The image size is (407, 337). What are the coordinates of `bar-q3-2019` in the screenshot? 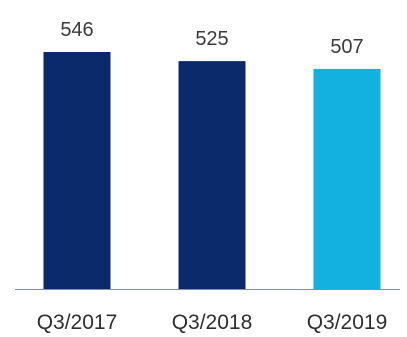 It's located at (347, 178).